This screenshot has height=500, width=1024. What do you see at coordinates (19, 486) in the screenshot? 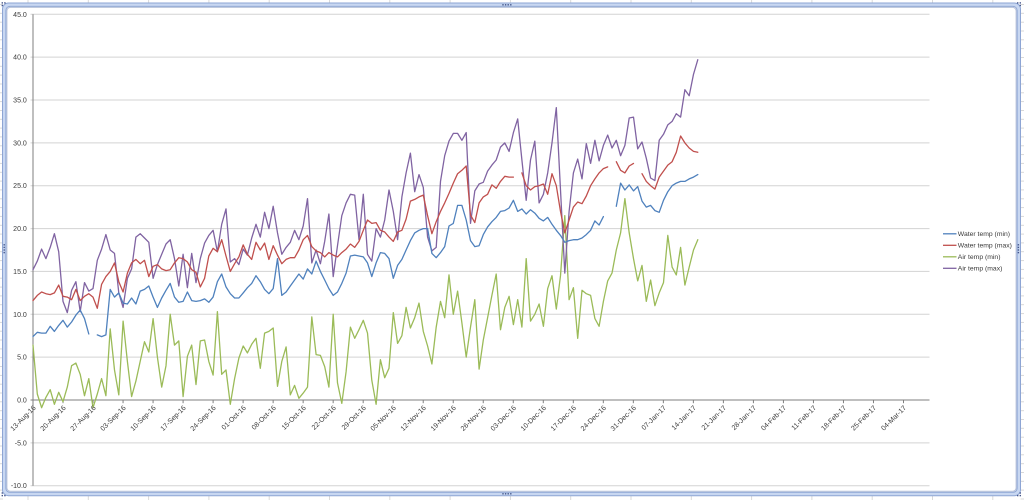
I see `svg-text: -10.0` at bounding box center [19, 486].